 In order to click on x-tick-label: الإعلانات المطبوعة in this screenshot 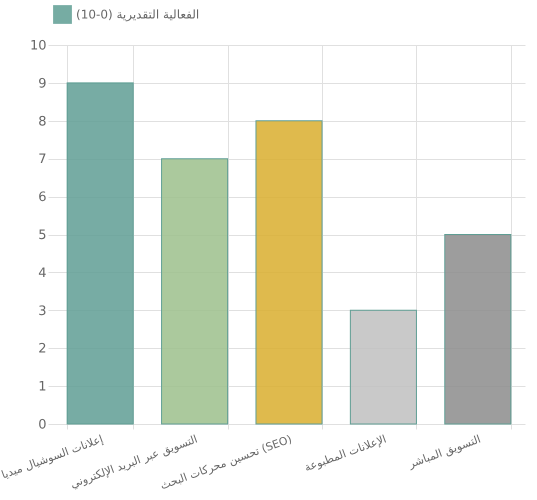, I will do `click(345, 453)`.